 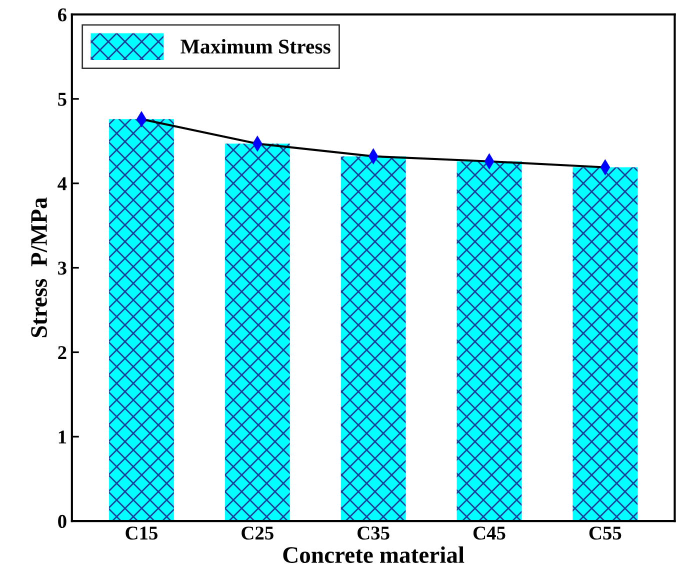 I want to click on y-tick-label: 5, so click(x=62, y=99).